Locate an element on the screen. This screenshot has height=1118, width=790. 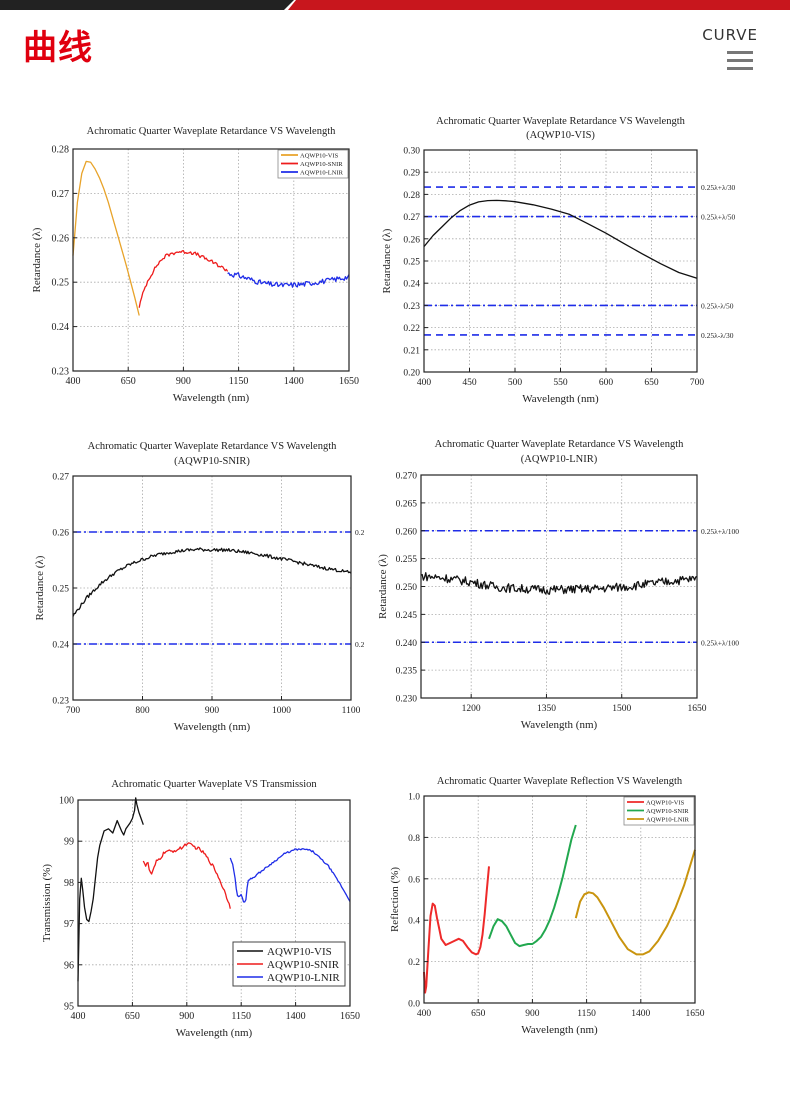
x-tick-label: 550 is located at coordinates (560, 383).